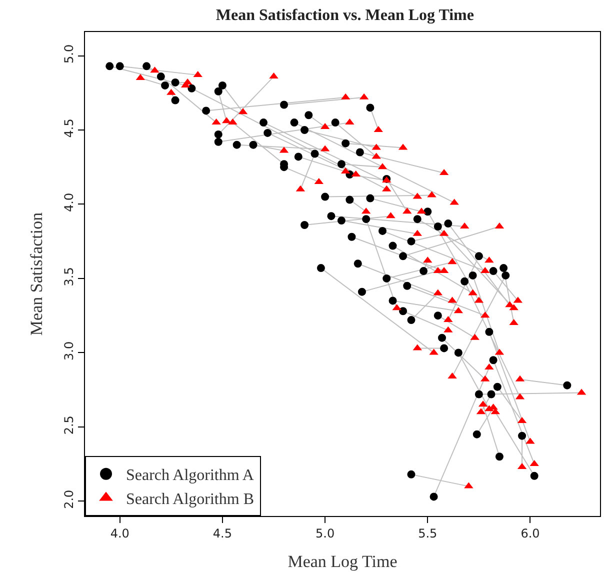  What do you see at coordinates (222, 533) in the screenshot?
I see `x-tick-label: 4.5` at bounding box center [222, 533].